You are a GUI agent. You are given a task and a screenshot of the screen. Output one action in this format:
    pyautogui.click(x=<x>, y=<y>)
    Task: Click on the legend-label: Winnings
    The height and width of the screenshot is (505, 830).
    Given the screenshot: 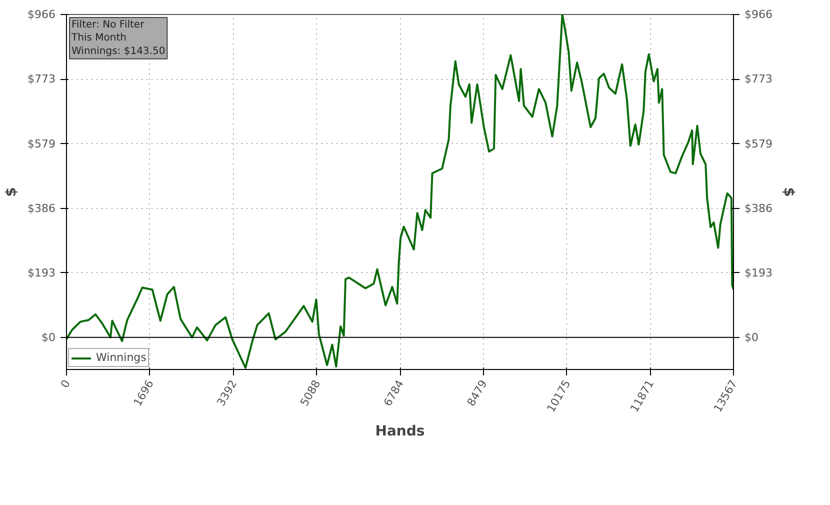 What is the action you would take?
    pyautogui.click(x=121, y=357)
    